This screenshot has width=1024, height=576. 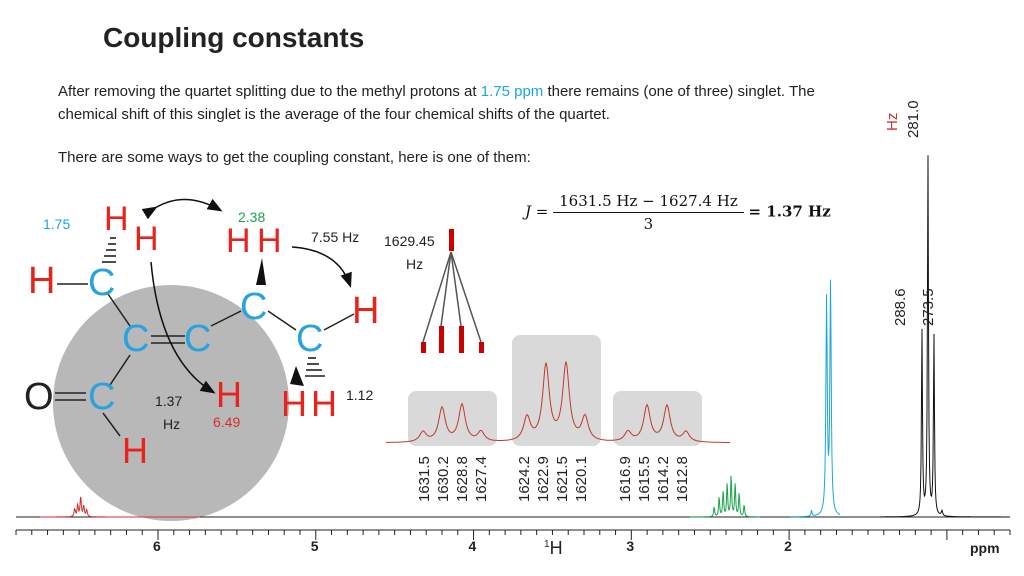 I want to click on tree-center-unit: Hz, so click(x=415, y=264).